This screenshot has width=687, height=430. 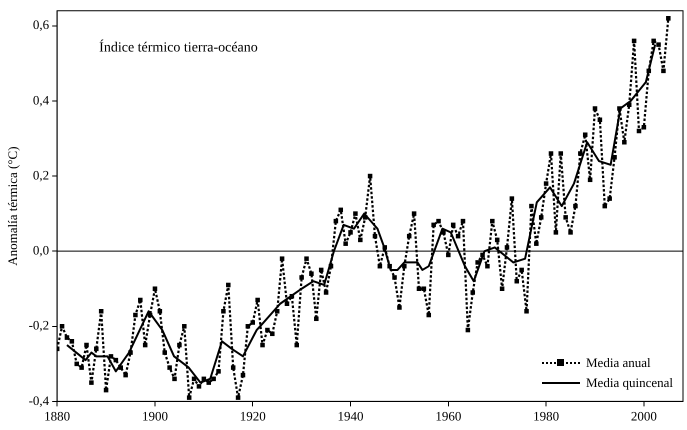 I want to click on x-tick-label: 1980, so click(x=546, y=416).